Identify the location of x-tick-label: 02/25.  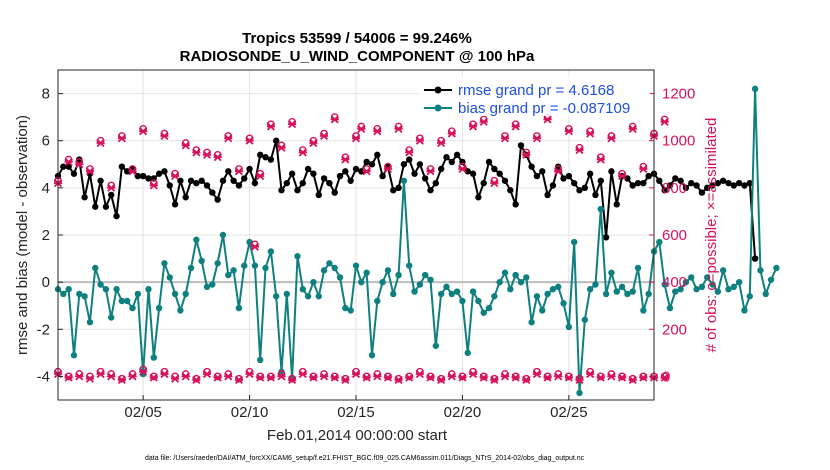
(569, 412).